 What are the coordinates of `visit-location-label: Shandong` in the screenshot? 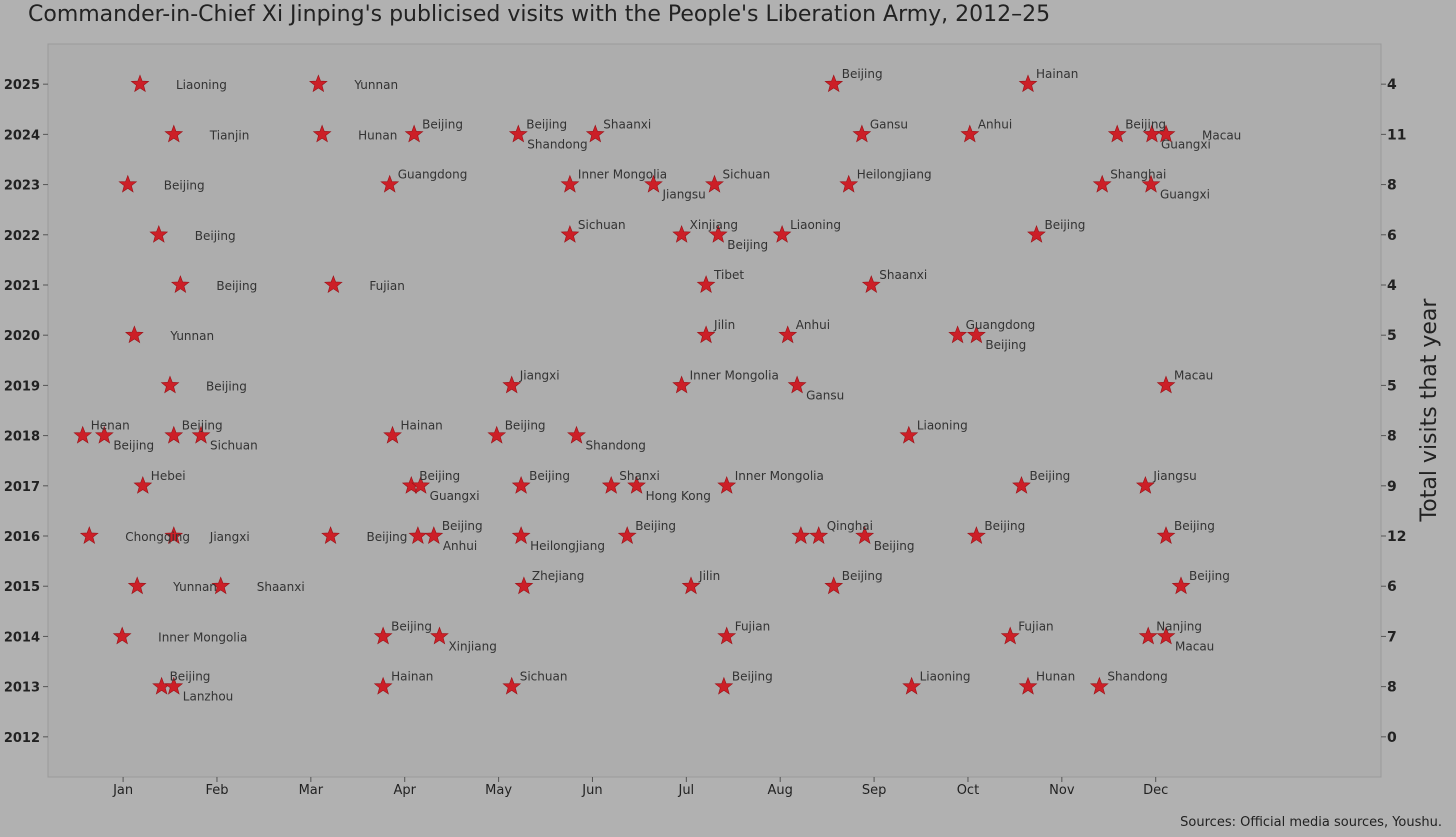 It's located at (1137, 677).